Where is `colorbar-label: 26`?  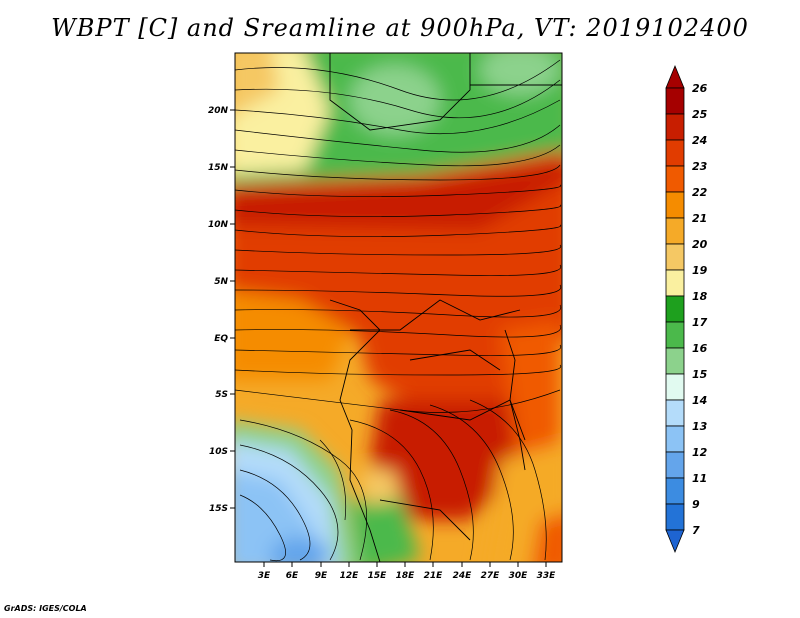 colorbar-label: 26 is located at coordinates (700, 88).